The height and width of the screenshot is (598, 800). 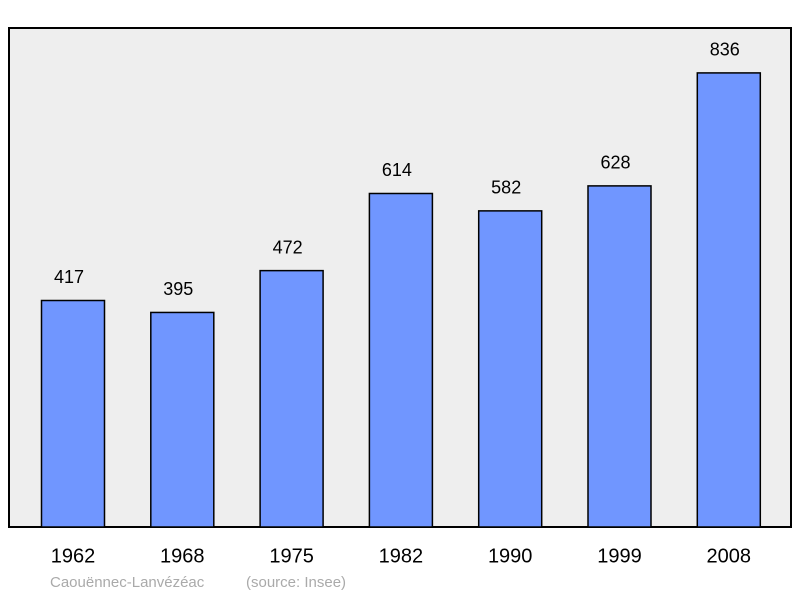 I want to click on value-label: 836, so click(x=725, y=50).